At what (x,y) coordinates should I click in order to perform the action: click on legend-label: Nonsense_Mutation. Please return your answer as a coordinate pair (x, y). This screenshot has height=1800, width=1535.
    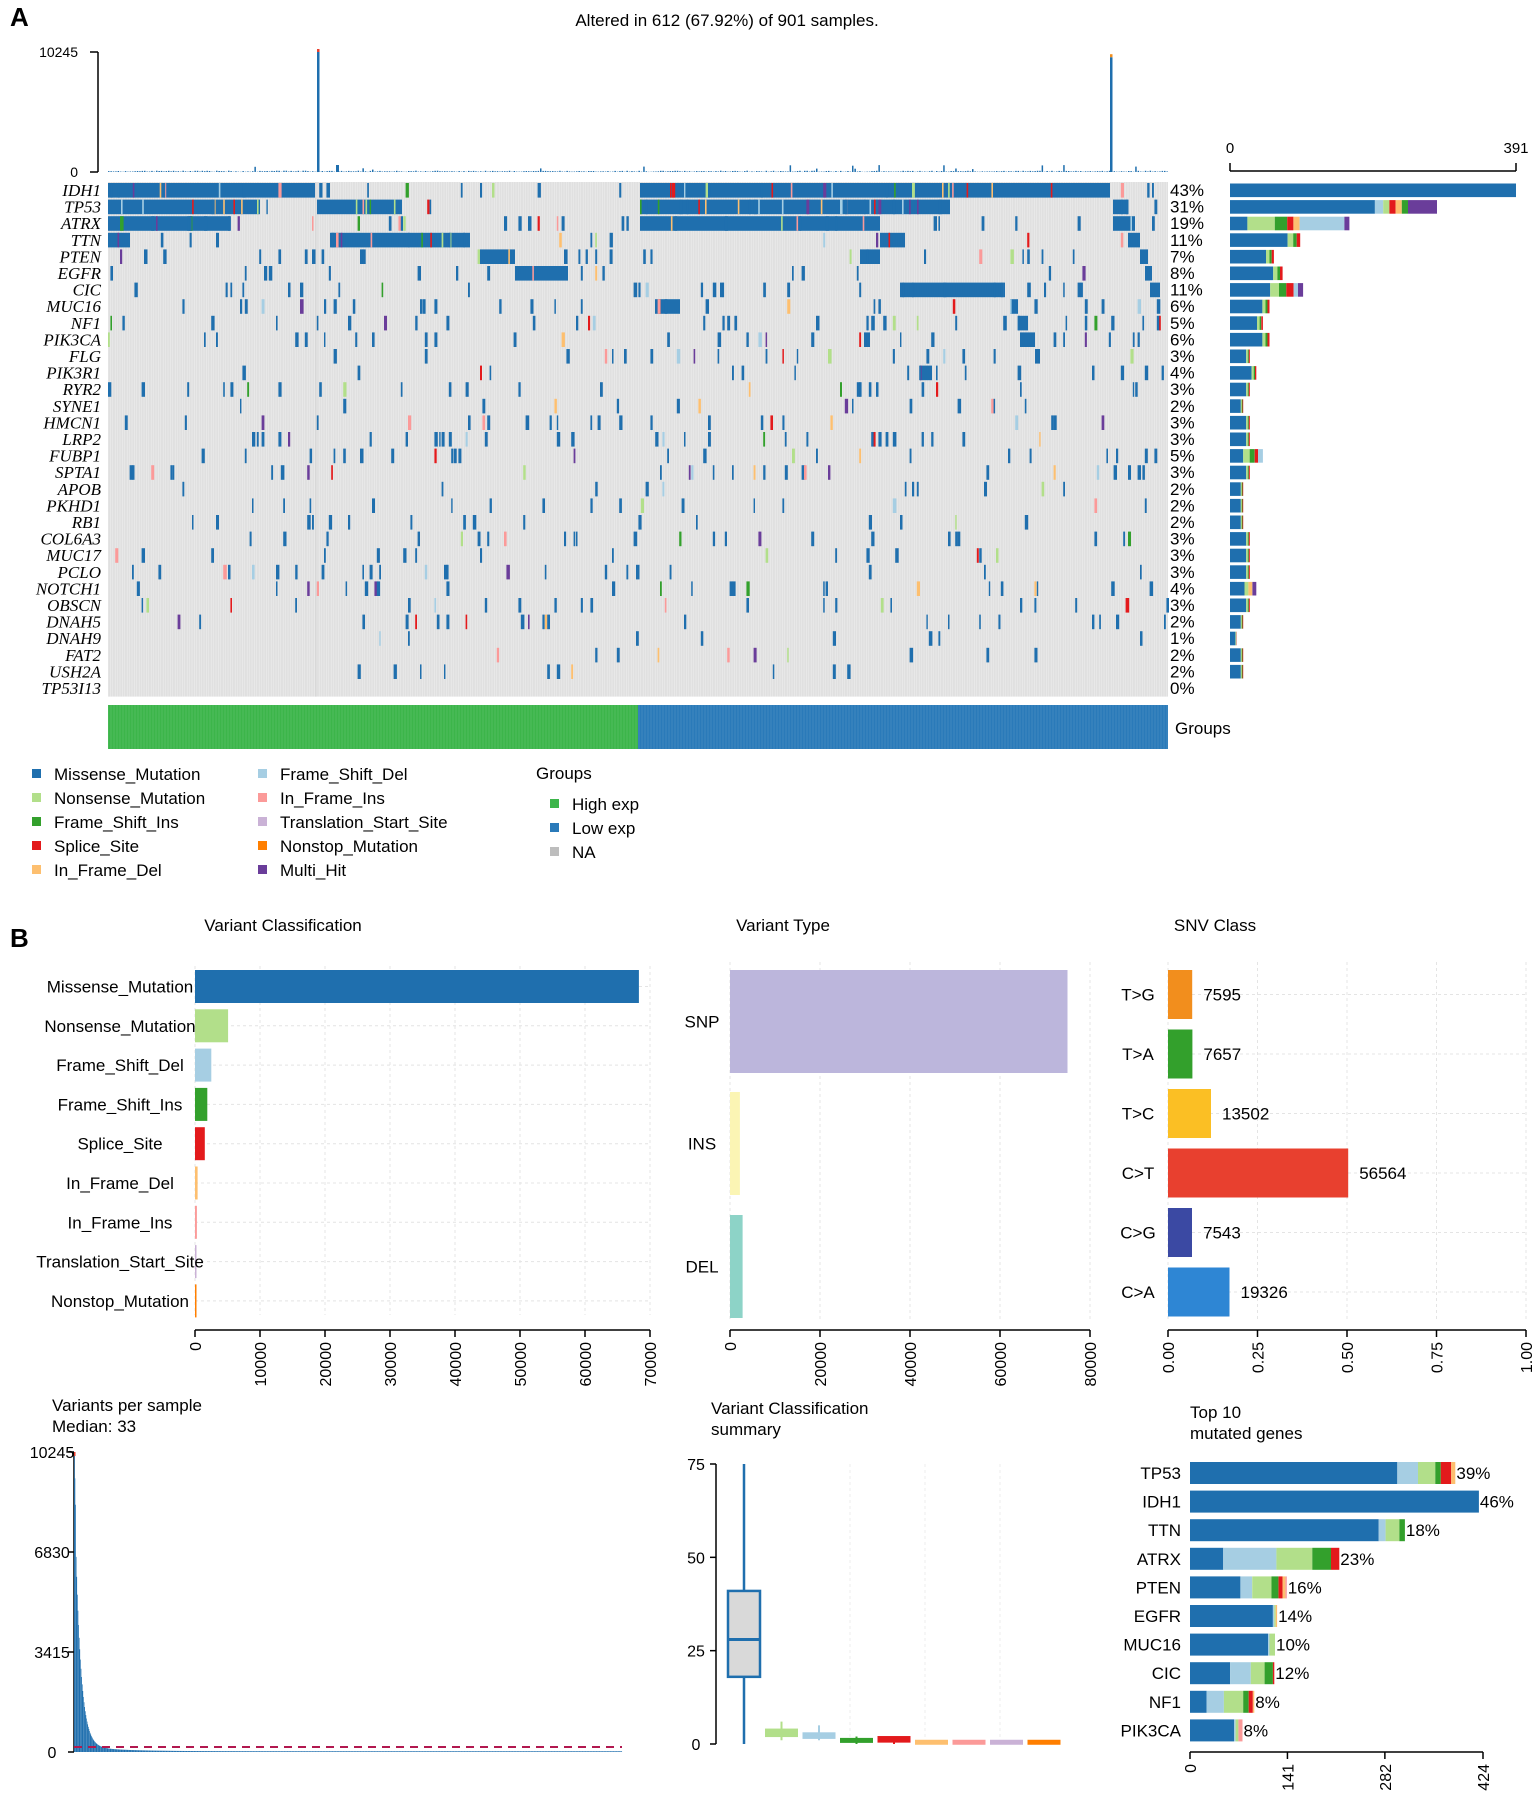
    Looking at the image, I should click on (129, 798).